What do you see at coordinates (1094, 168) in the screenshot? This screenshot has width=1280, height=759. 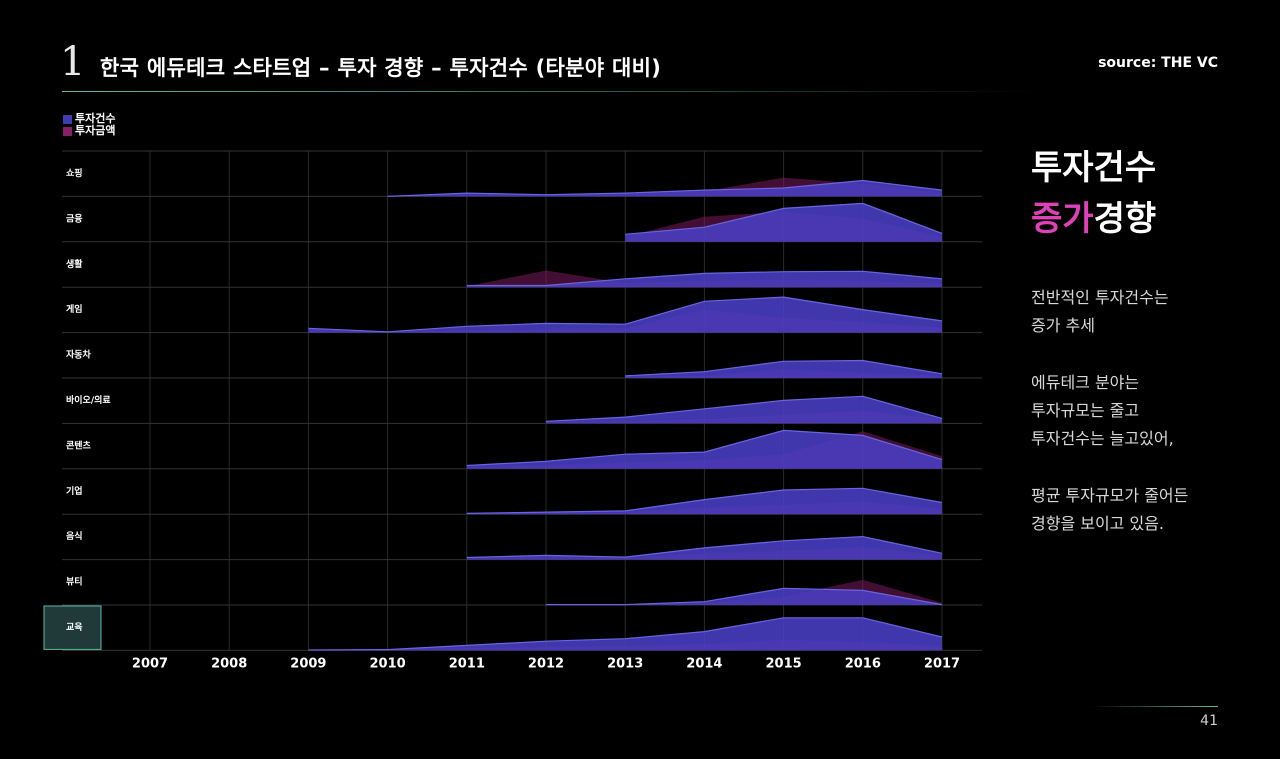 I see `sidebar-heading: 투자건수` at bounding box center [1094, 168].